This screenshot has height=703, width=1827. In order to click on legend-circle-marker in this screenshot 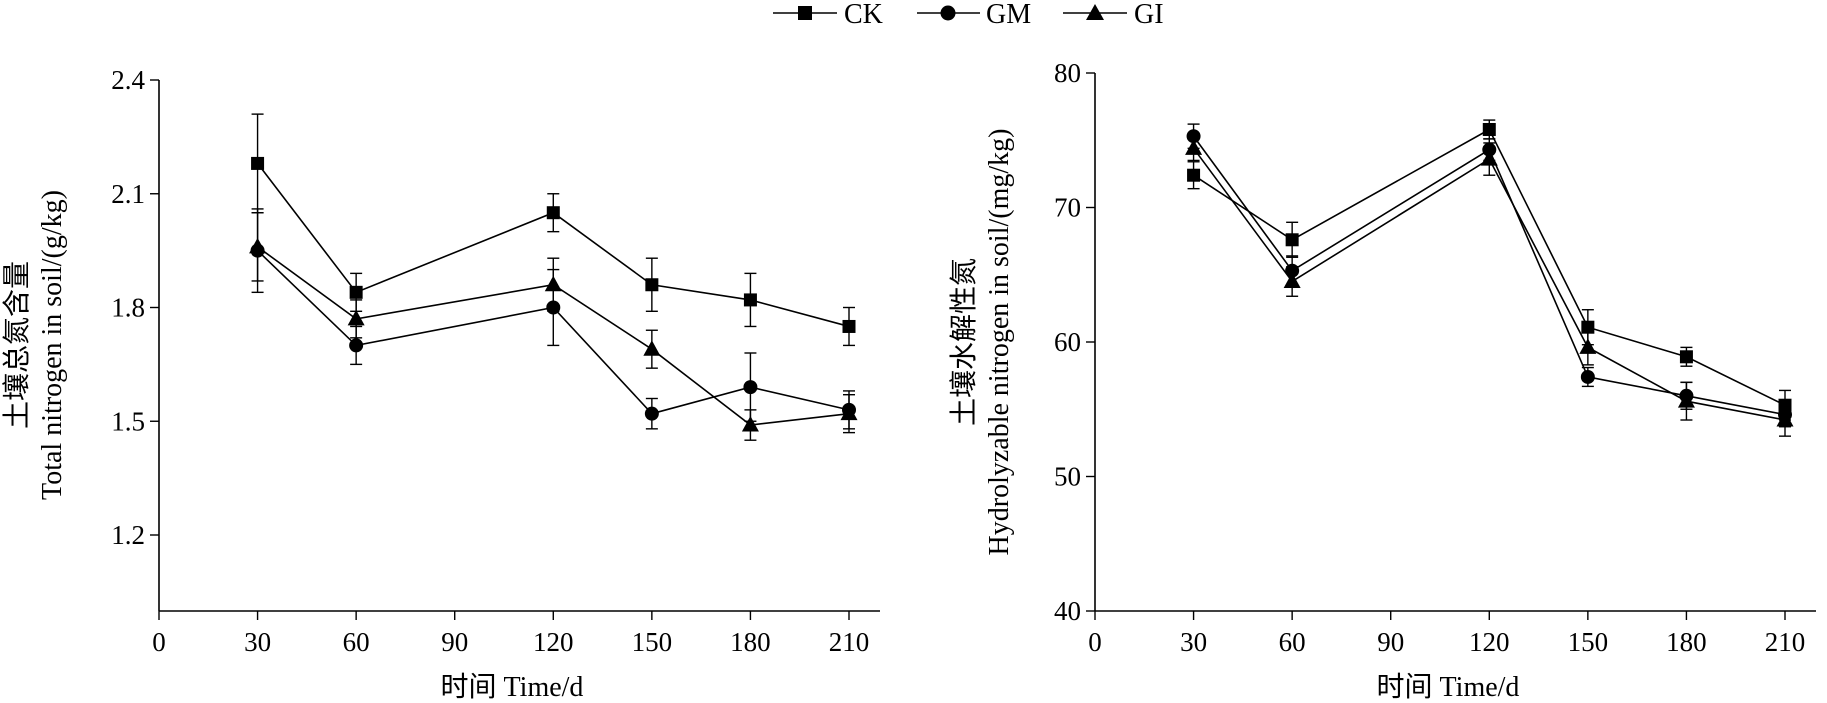, I will do `click(948, 13)`.